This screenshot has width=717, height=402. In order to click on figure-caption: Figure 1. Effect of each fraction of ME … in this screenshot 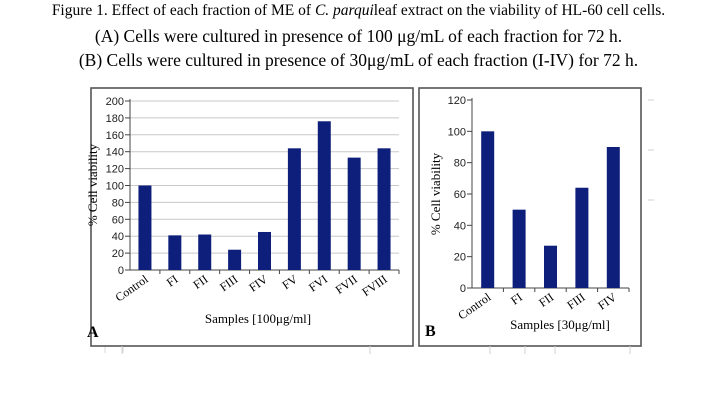, I will do `click(358, 11)`.